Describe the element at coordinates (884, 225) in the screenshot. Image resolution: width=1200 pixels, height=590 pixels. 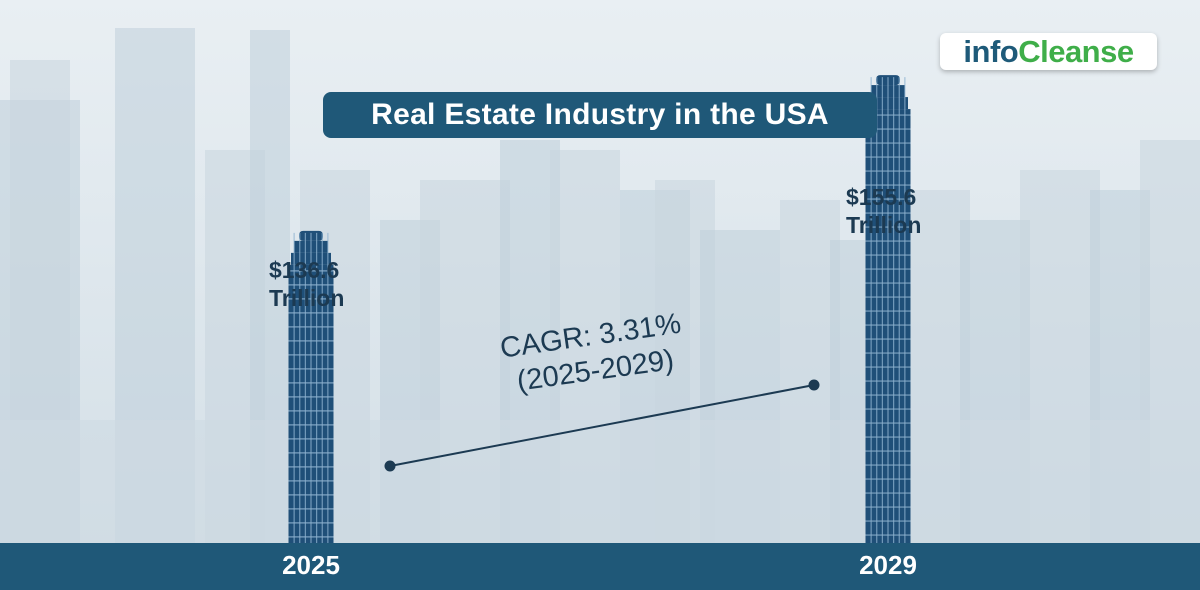
I see `value-label-2029-unit: Trillion` at that location.